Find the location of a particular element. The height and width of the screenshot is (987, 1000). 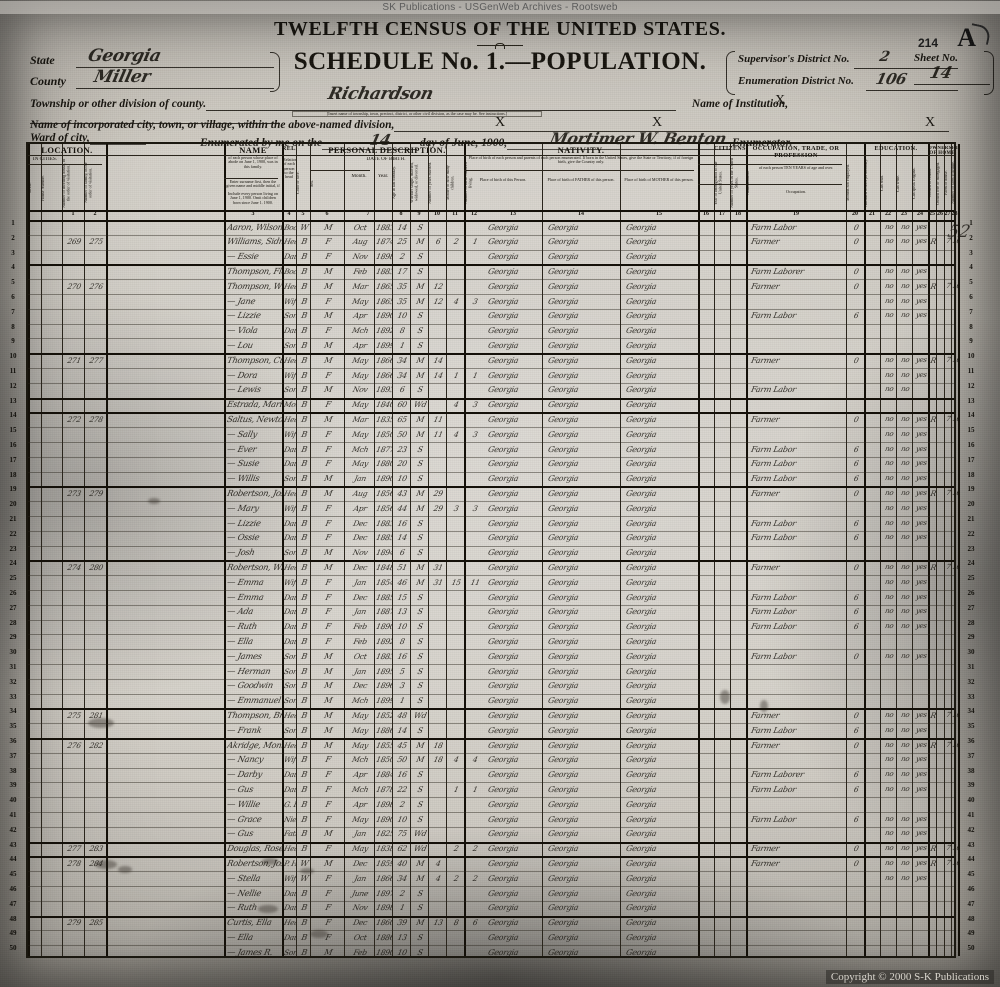

page-title: TWELFTH CENSUS OF THE UNITED STATES. is located at coordinates (500, 29).